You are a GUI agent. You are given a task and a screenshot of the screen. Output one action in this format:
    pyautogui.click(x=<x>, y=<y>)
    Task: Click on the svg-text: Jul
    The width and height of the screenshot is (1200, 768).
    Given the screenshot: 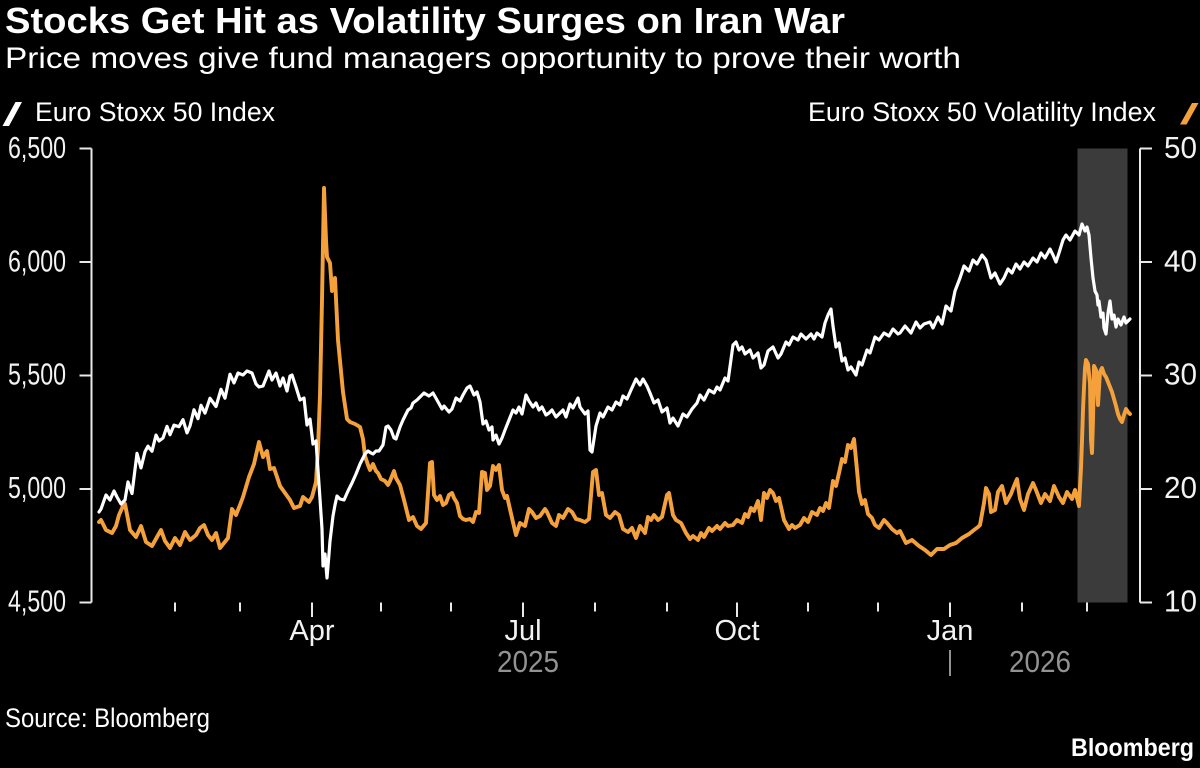 What is the action you would take?
    pyautogui.click(x=522, y=631)
    